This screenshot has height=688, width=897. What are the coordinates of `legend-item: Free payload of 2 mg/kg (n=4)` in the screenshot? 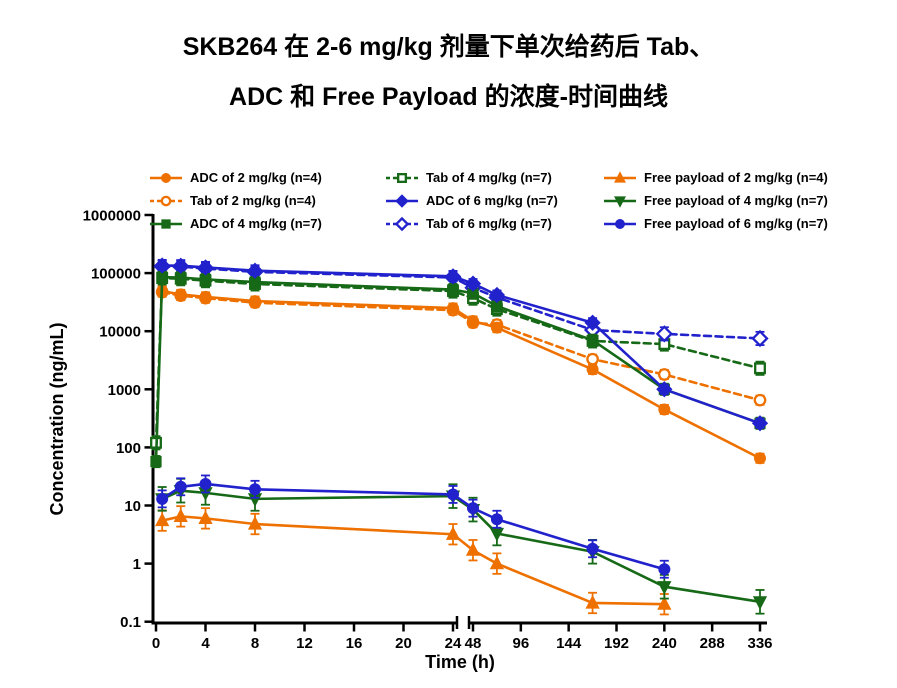 It's located at (715, 177).